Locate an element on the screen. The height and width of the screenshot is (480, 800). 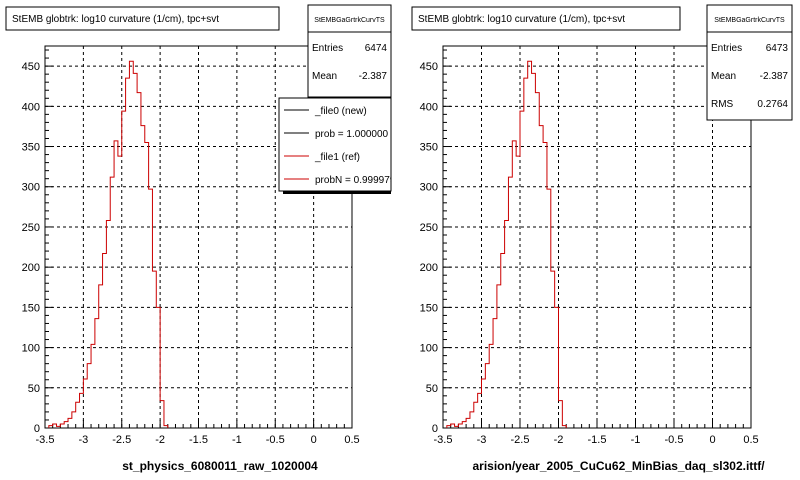
legend-label: _file1 (ref) is located at coordinates (337, 157).